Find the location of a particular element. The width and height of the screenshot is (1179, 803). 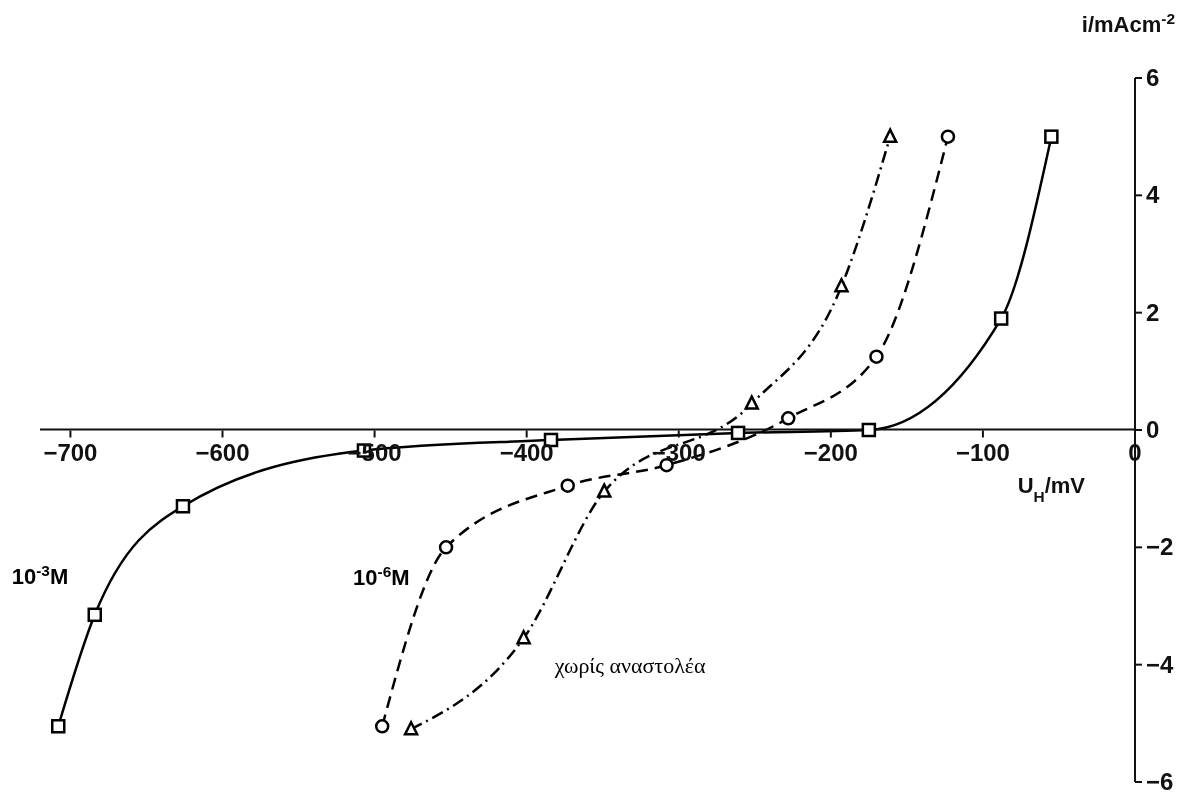

y-tick-label: −4 is located at coordinates (1160, 664).